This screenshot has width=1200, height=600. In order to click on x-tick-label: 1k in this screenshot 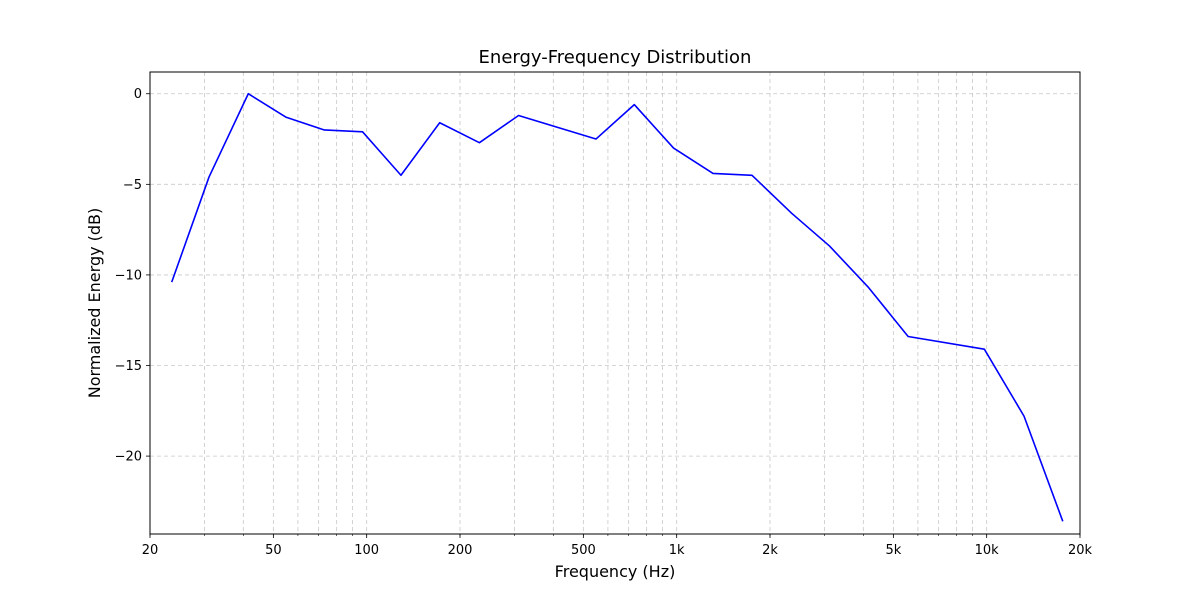, I will do `click(677, 550)`.